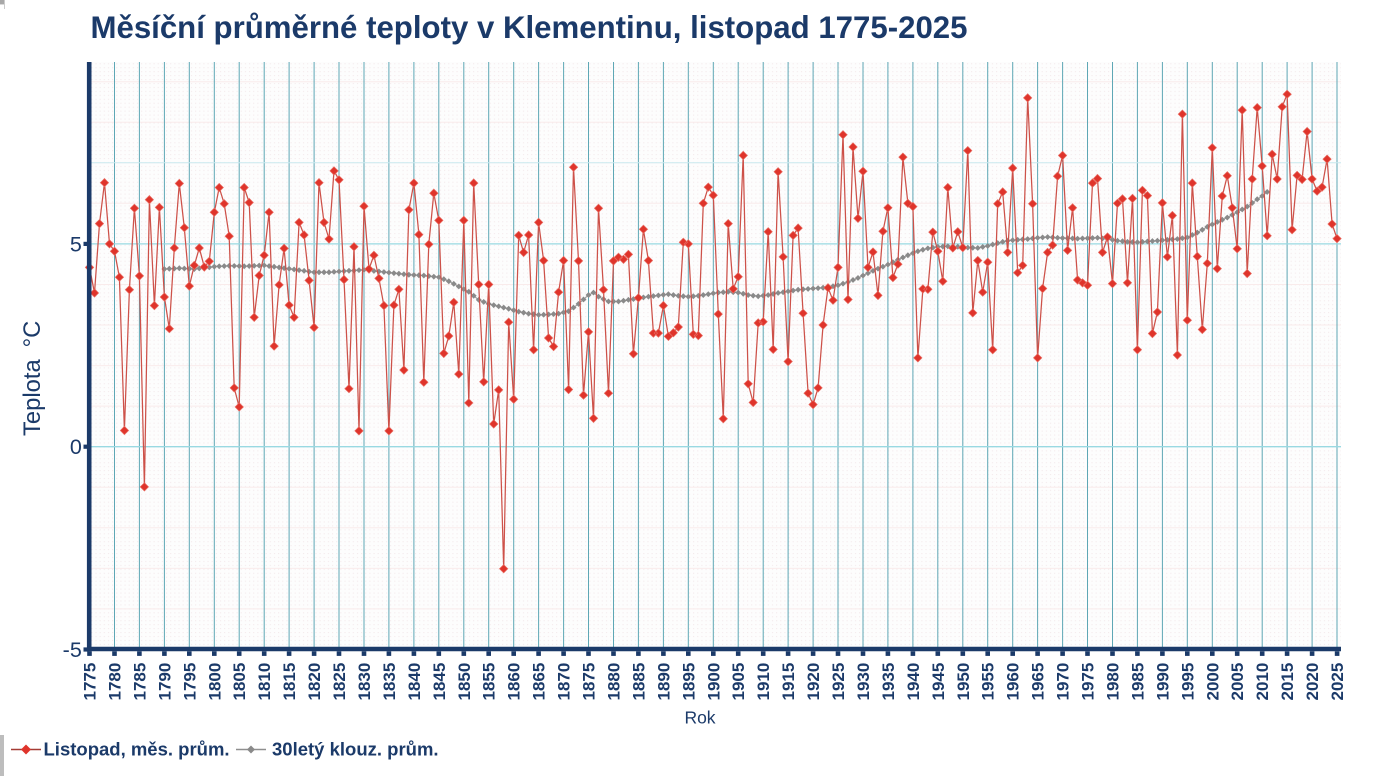  Describe the element at coordinates (339, 682) in the screenshot. I see `svg-text: 1825` at that location.